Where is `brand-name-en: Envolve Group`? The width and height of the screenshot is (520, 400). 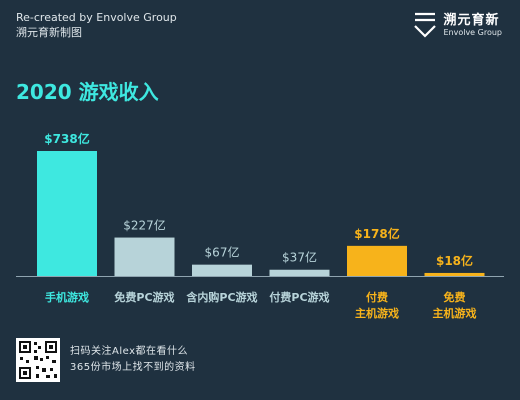
brand-name-en: Envolve Group is located at coordinates (472, 32).